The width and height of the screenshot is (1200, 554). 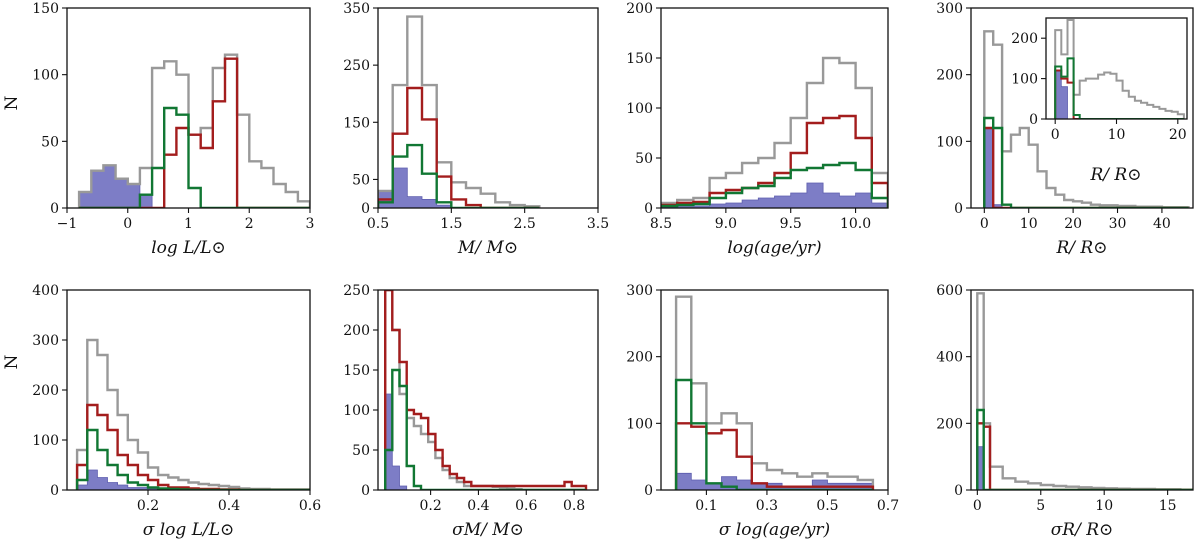 I want to click on x-axis-label-sig_logL: σ log L/L⊙, so click(x=189, y=530).